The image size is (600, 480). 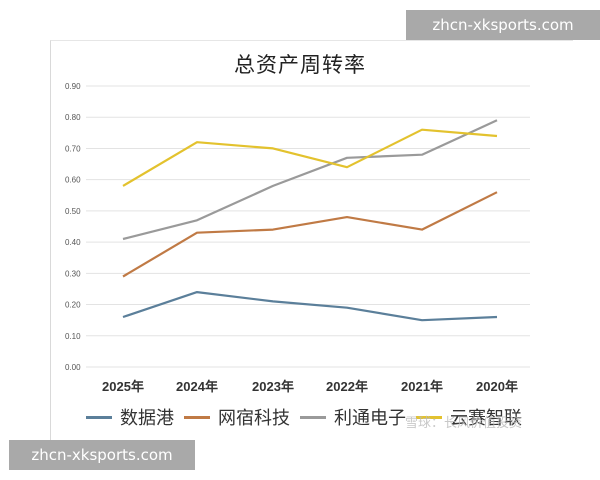 I want to click on chart-title: 总资产周转率, so click(x=300, y=65).